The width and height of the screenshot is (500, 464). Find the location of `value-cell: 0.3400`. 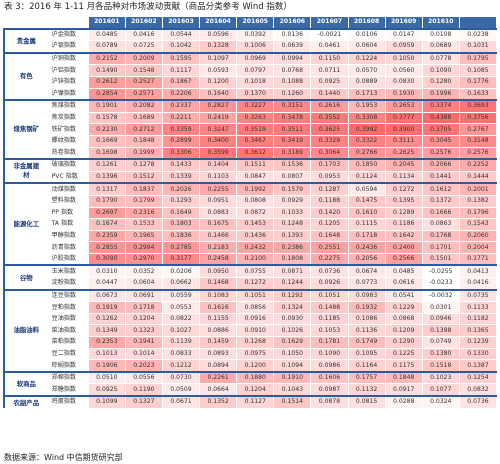

value-cell: 0.3400 is located at coordinates (218, 141).